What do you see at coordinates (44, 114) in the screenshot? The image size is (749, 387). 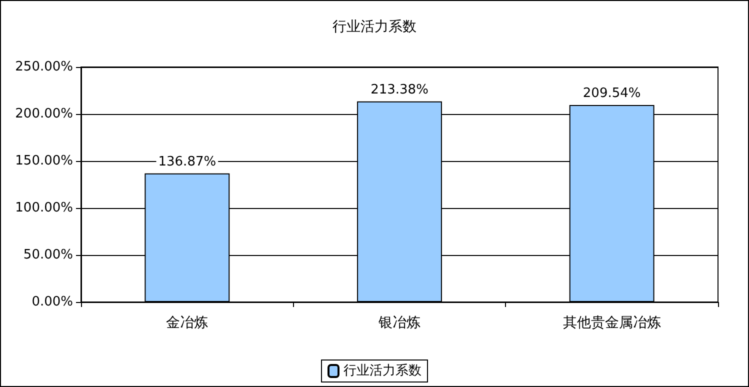 I see `y-tick-label: 200.00%` at bounding box center [44, 114].